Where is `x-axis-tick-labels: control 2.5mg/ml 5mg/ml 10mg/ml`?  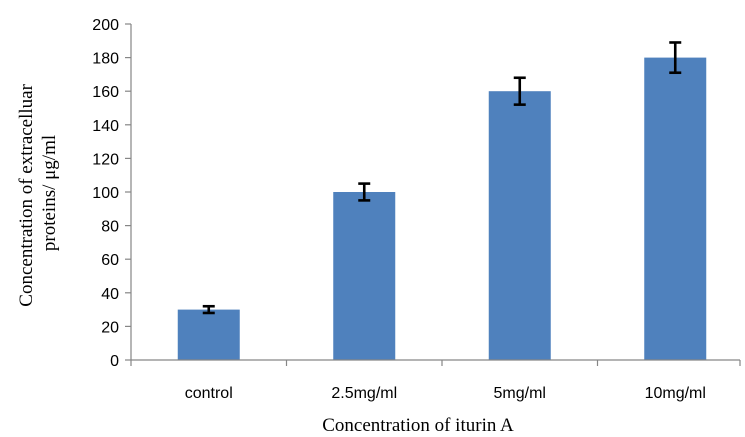
x-axis-tick-labels: control 2.5mg/ml 5mg/ml 10mg/ml is located at coordinates (445, 393).